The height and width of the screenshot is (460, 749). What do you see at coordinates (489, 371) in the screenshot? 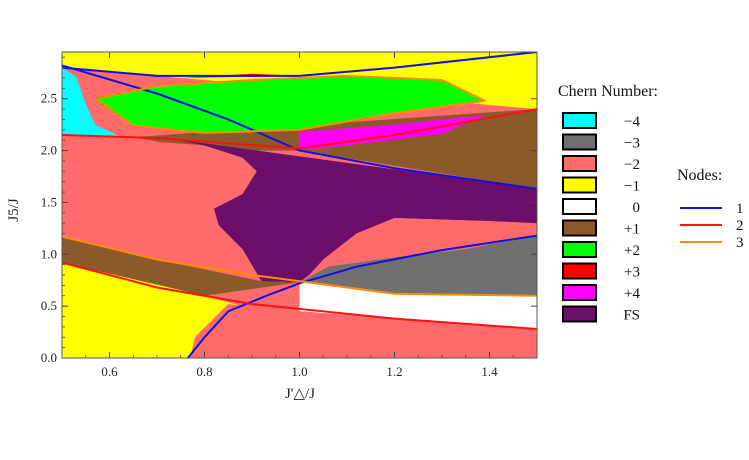
I see `x-tick-label: 1.4` at bounding box center [489, 371].